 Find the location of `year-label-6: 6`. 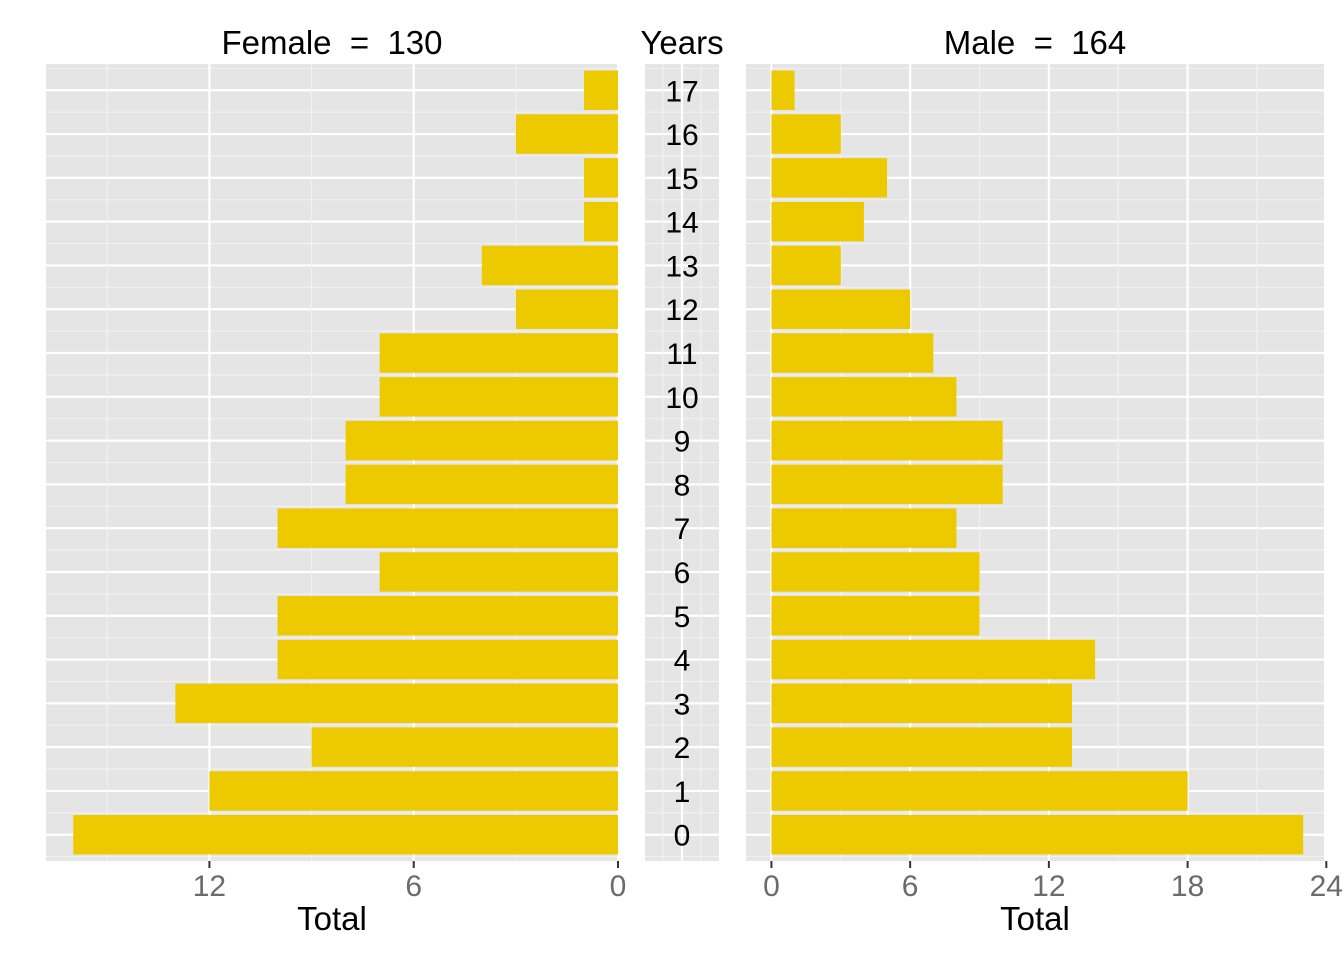

year-label-6: 6 is located at coordinates (682, 573).